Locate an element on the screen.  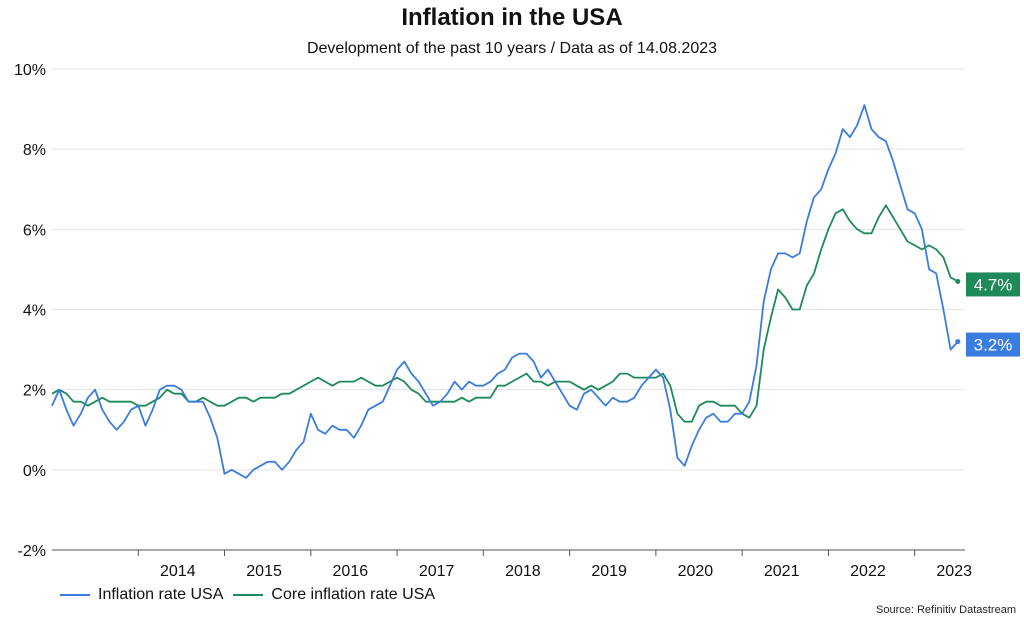
series-end-point-inflation is located at coordinates (958, 342).